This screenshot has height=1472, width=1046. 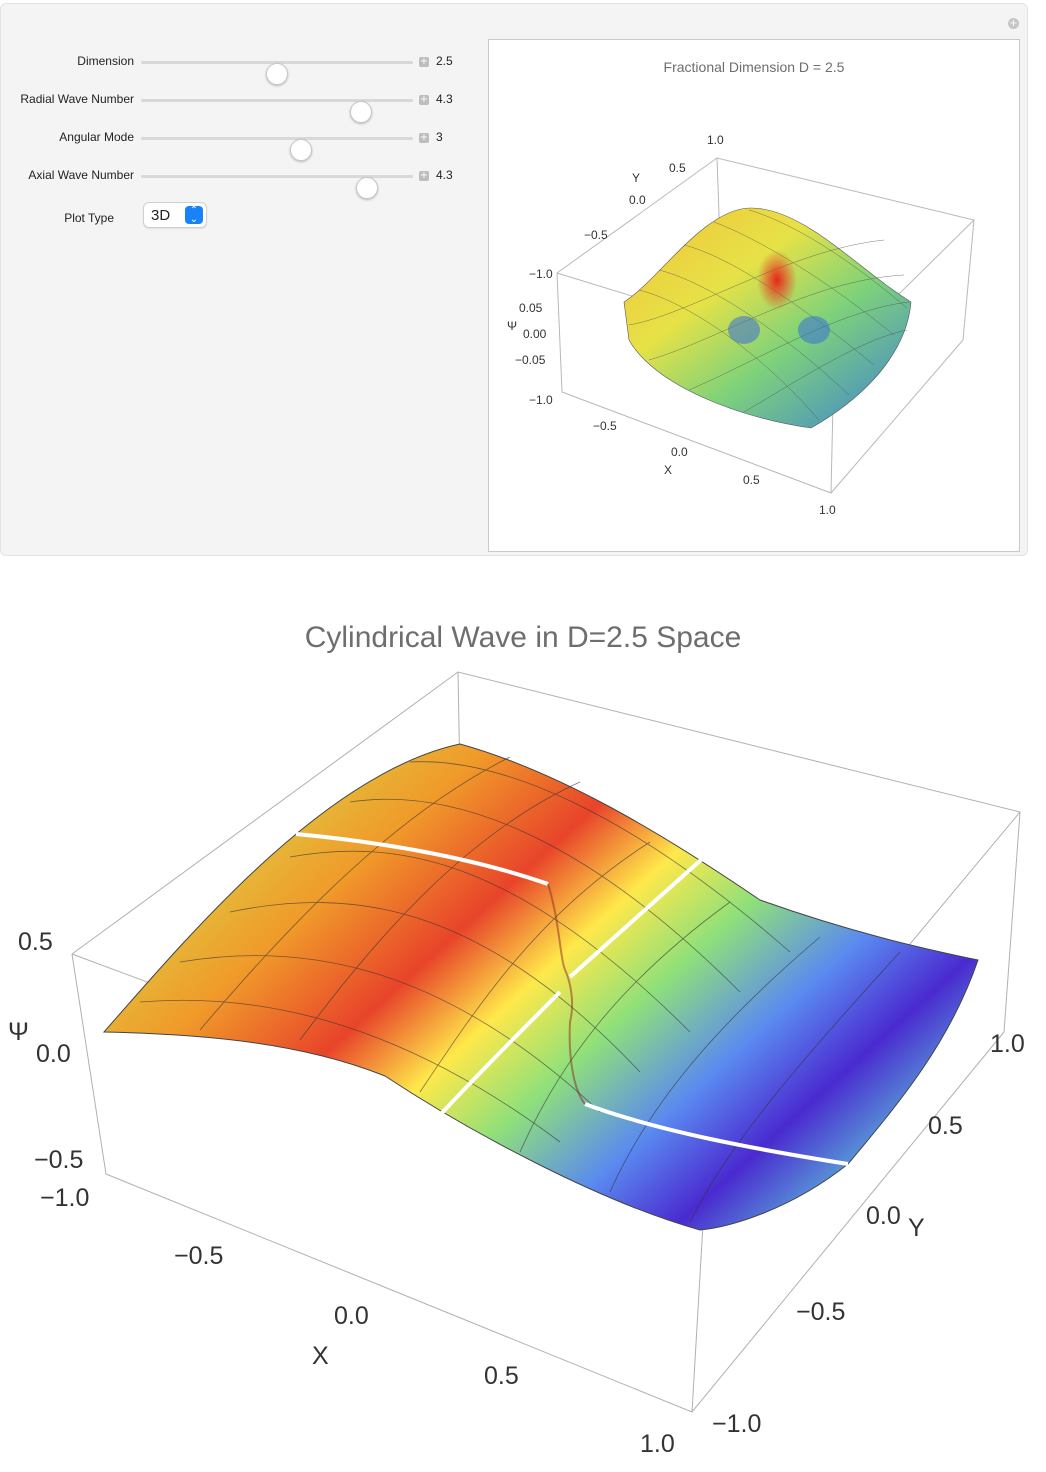 What do you see at coordinates (439, 137) in the screenshot?
I see `slider-value: 3` at bounding box center [439, 137].